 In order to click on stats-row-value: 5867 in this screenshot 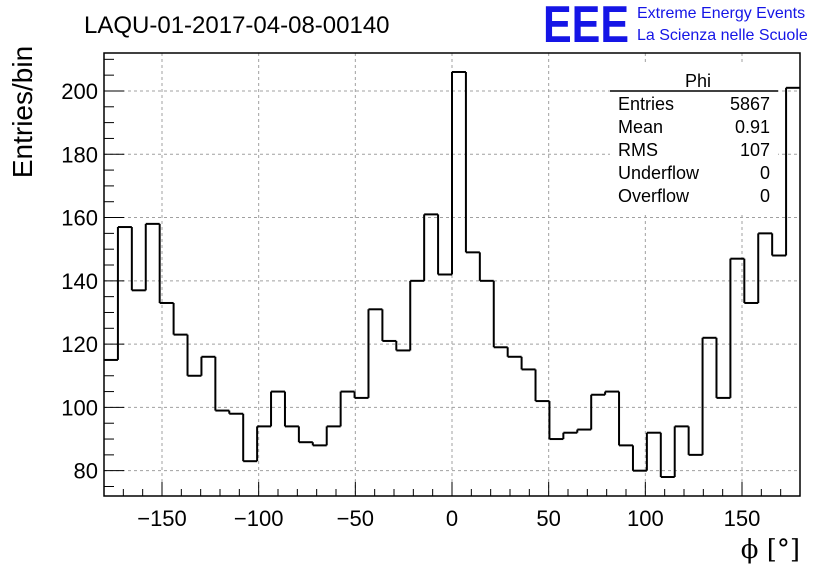, I will do `click(750, 104)`.